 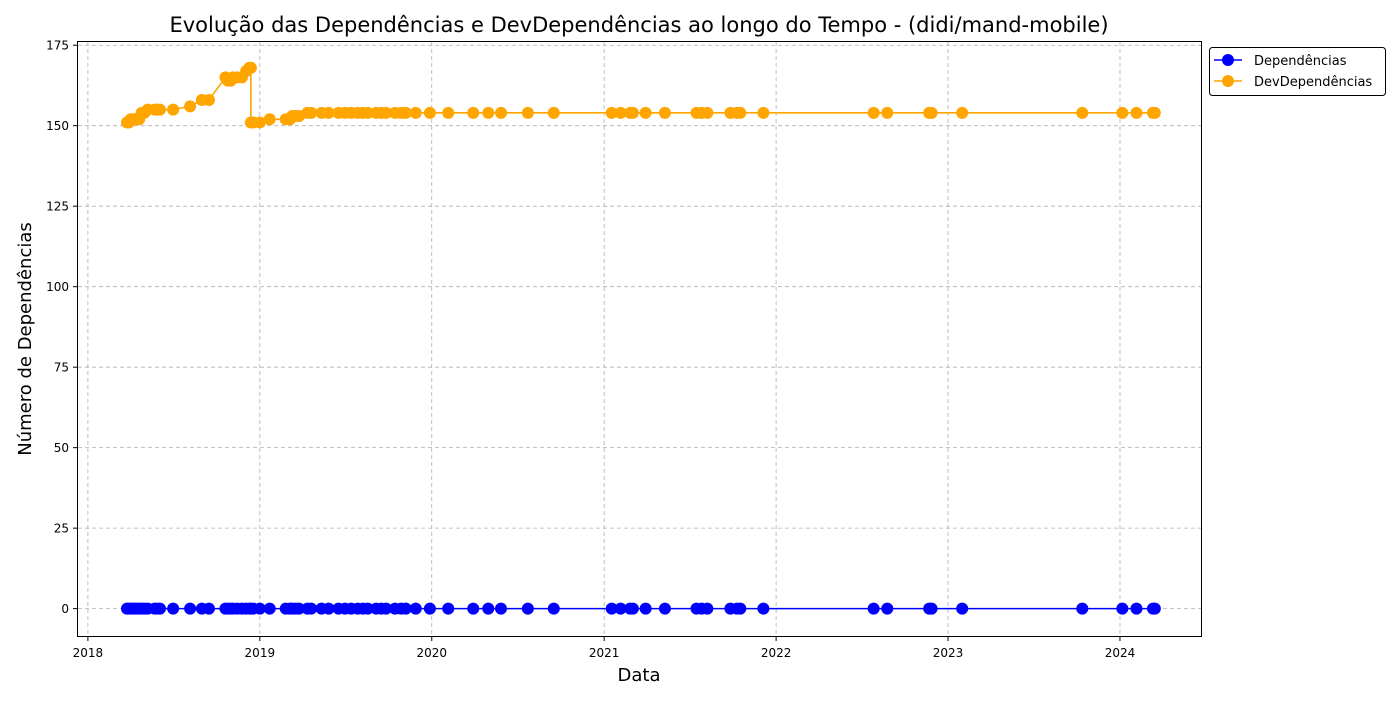 What do you see at coordinates (260, 653) in the screenshot?
I see `x-tick-label: 2019` at bounding box center [260, 653].